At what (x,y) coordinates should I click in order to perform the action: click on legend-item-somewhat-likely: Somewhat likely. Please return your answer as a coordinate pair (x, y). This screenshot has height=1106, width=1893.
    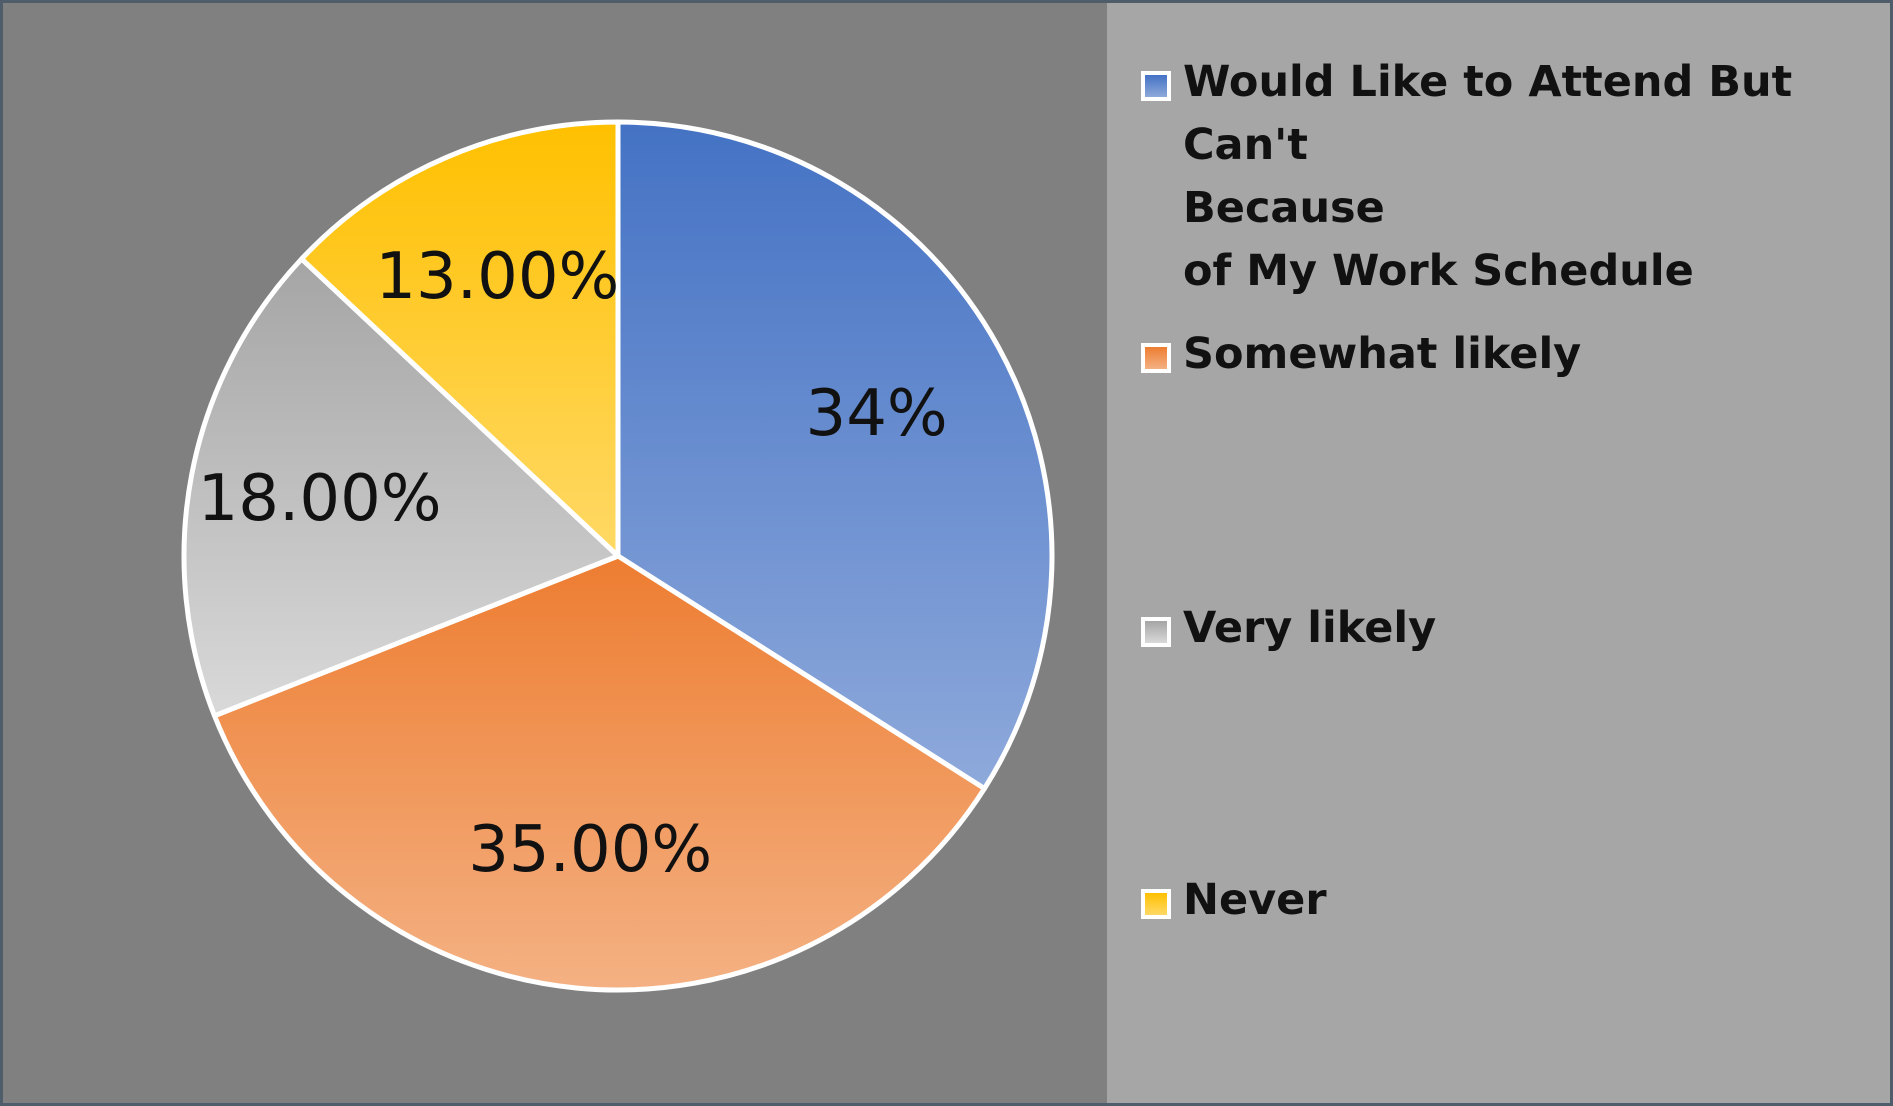
    Looking at the image, I should click on (1512, 354).